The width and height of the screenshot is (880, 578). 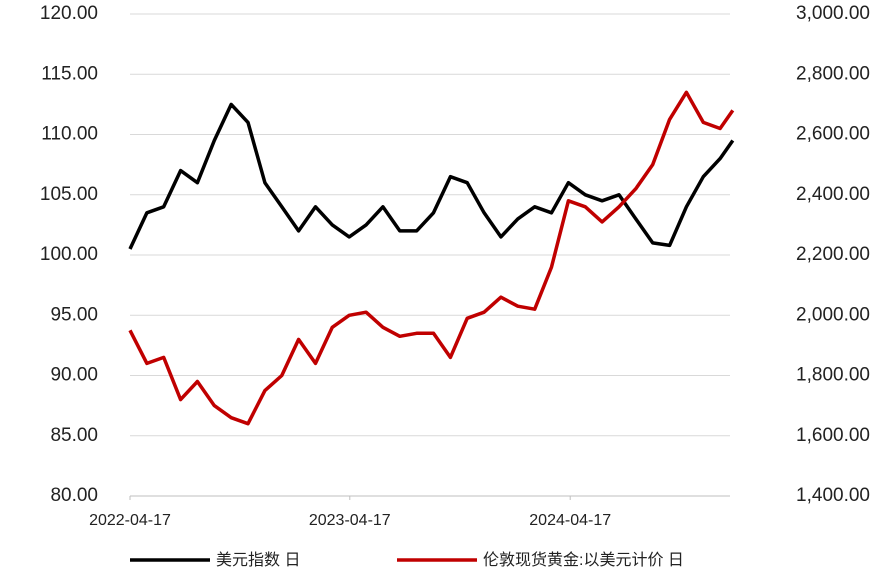 What do you see at coordinates (833, 375) in the screenshot?
I see `y2-tick-label: 1,800.00` at bounding box center [833, 375].